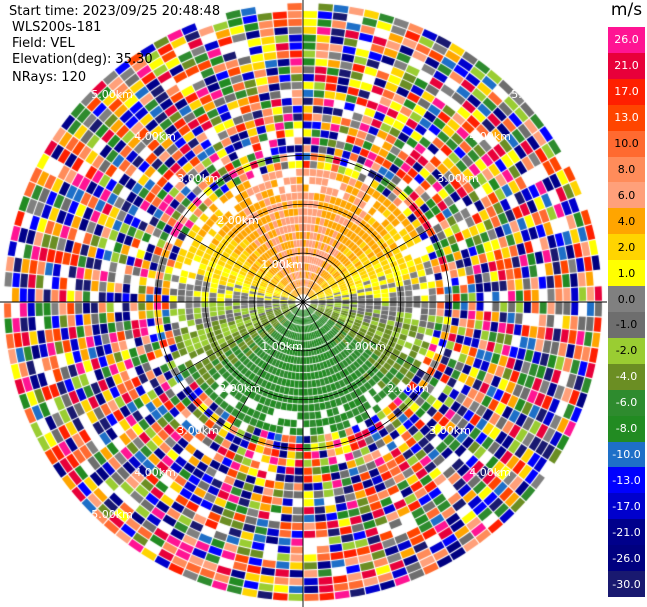 This screenshot has width=647, height=607. I want to click on field-value: VEL, so click(62, 43).